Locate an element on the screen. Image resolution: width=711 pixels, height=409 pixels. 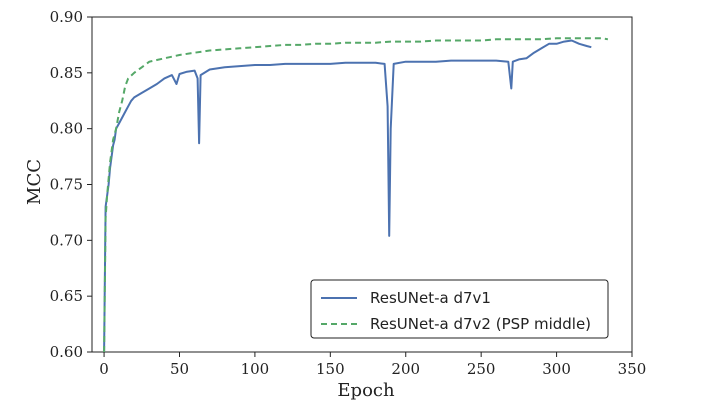
y-tick-label: 0.90 is located at coordinates (66, 17).